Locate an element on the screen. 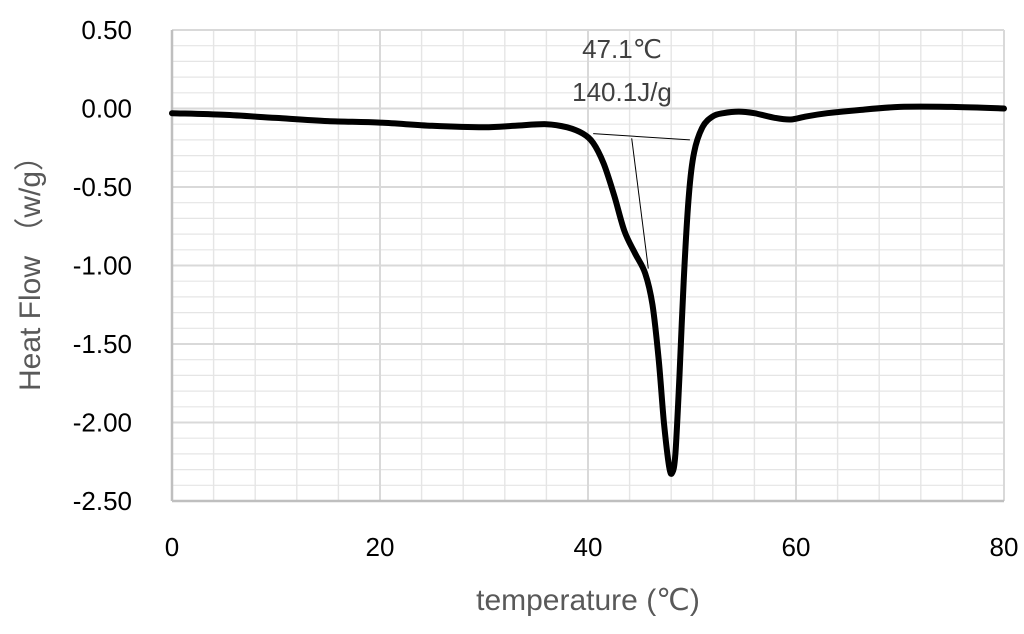 The width and height of the screenshot is (1024, 634). x-tick-label: 80 is located at coordinates (1004, 547).